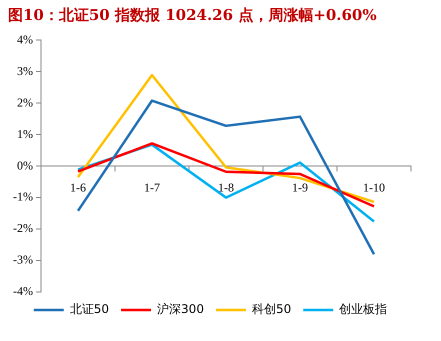  What do you see at coordinates (24, 133) in the screenshot?
I see `y-tick-label: 1%` at bounding box center [24, 133].